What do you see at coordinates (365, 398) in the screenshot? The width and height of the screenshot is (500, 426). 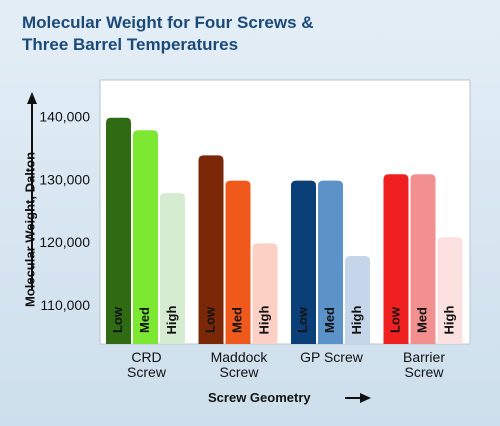 I see `x-arrow-head` at bounding box center [365, 398].